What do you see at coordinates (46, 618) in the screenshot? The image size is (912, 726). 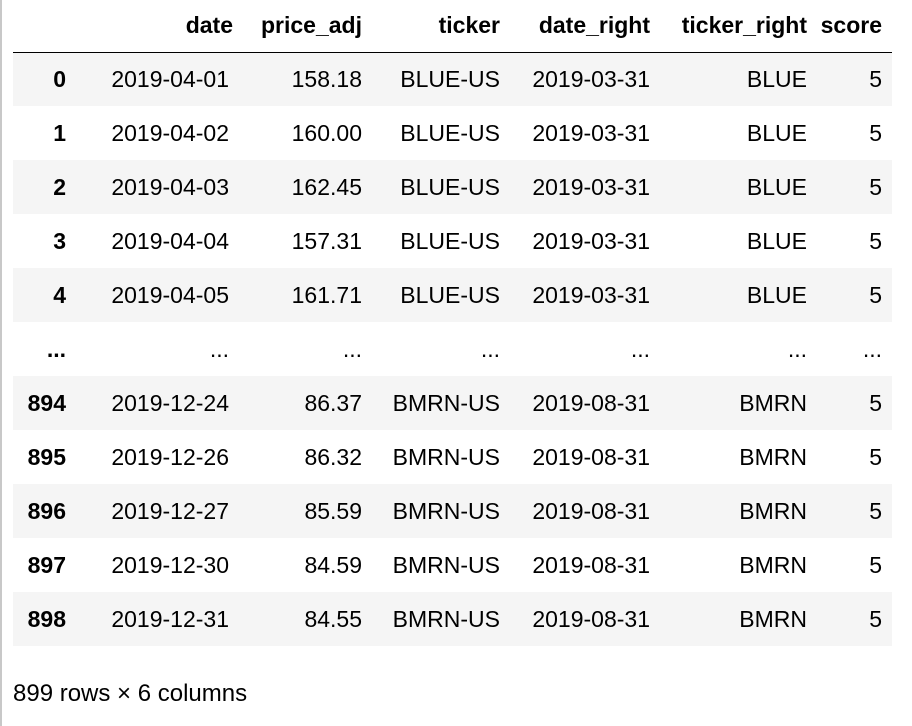 I see `row-index: 898` at bounding box center [46, 618].